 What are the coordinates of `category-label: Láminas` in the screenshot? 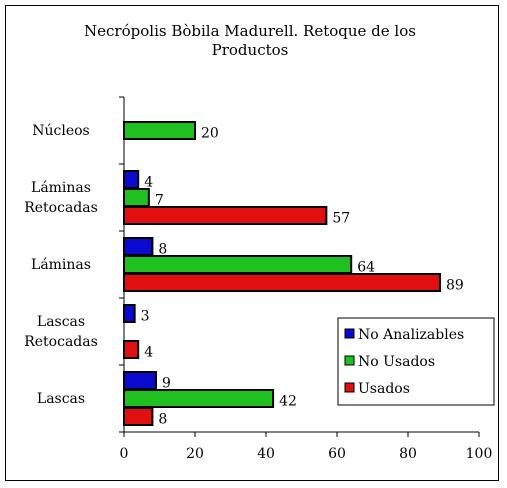 It's located at (61, 264).